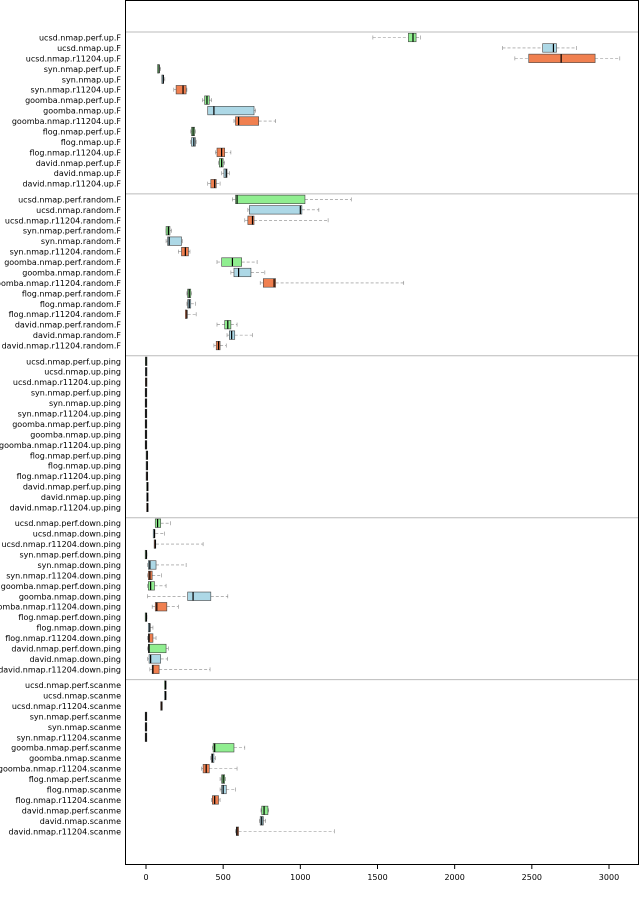 The height and width of the screenshot is (900, 640). I want to click on row-label: syn.nmap.random.F, so click(81, 241).